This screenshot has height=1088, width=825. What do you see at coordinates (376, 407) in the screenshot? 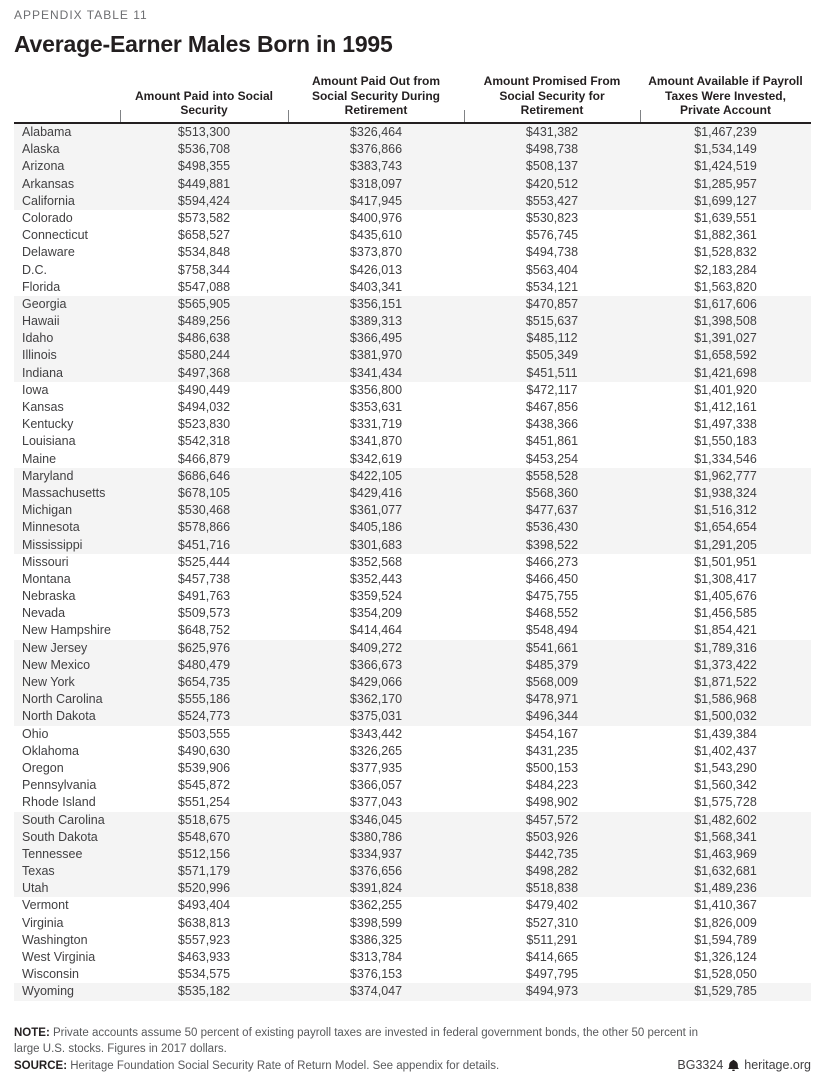
I see `value-cell: $353,631` at bounding box center [376, 407].